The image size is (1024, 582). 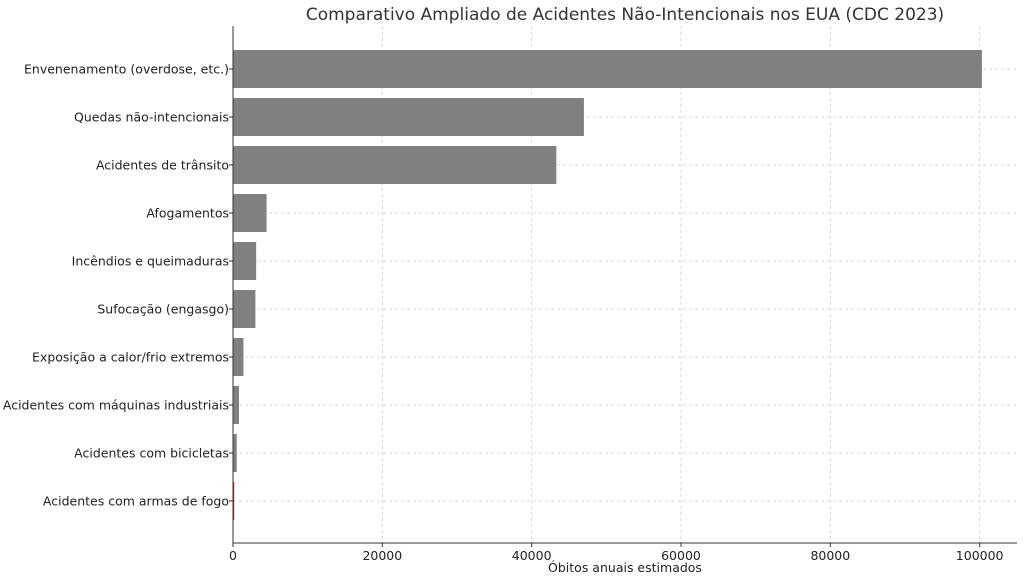 I want to click on category-label: Incêndios e queimaduras, so click(x=150, y=261).